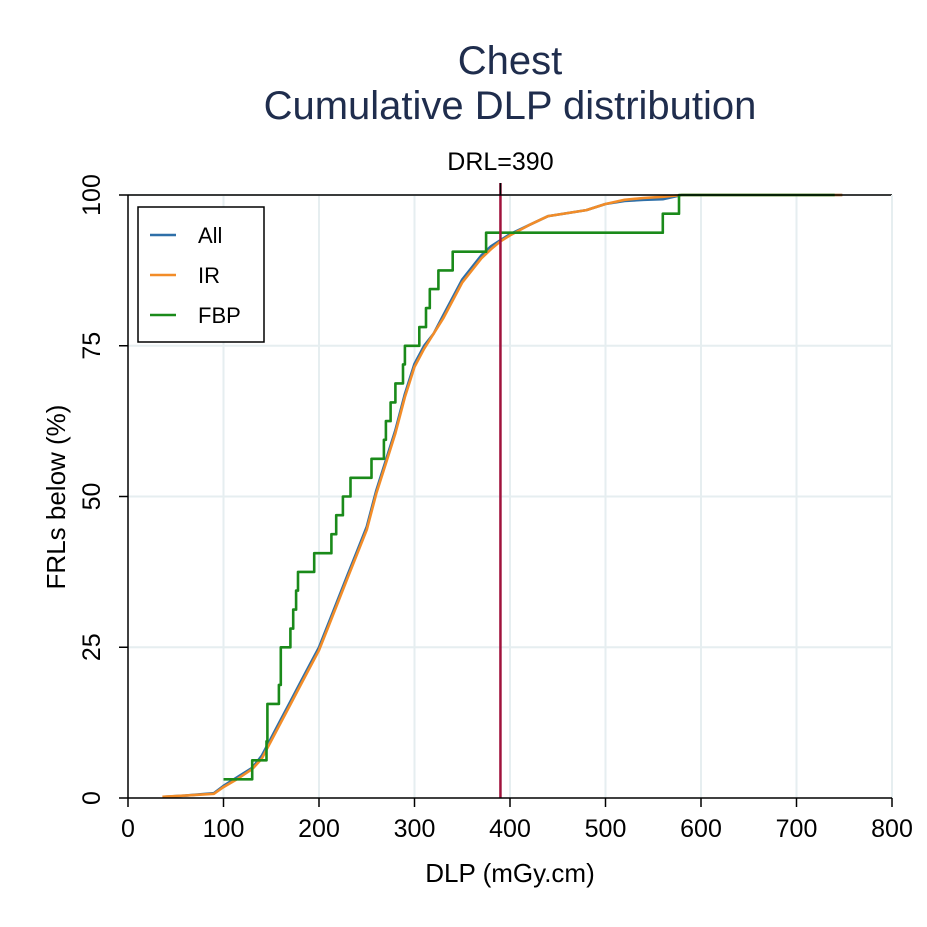  Describe the element at coordinates (128, 829) in the screenshot. I see `x-tick-label-0: 0` at that location.